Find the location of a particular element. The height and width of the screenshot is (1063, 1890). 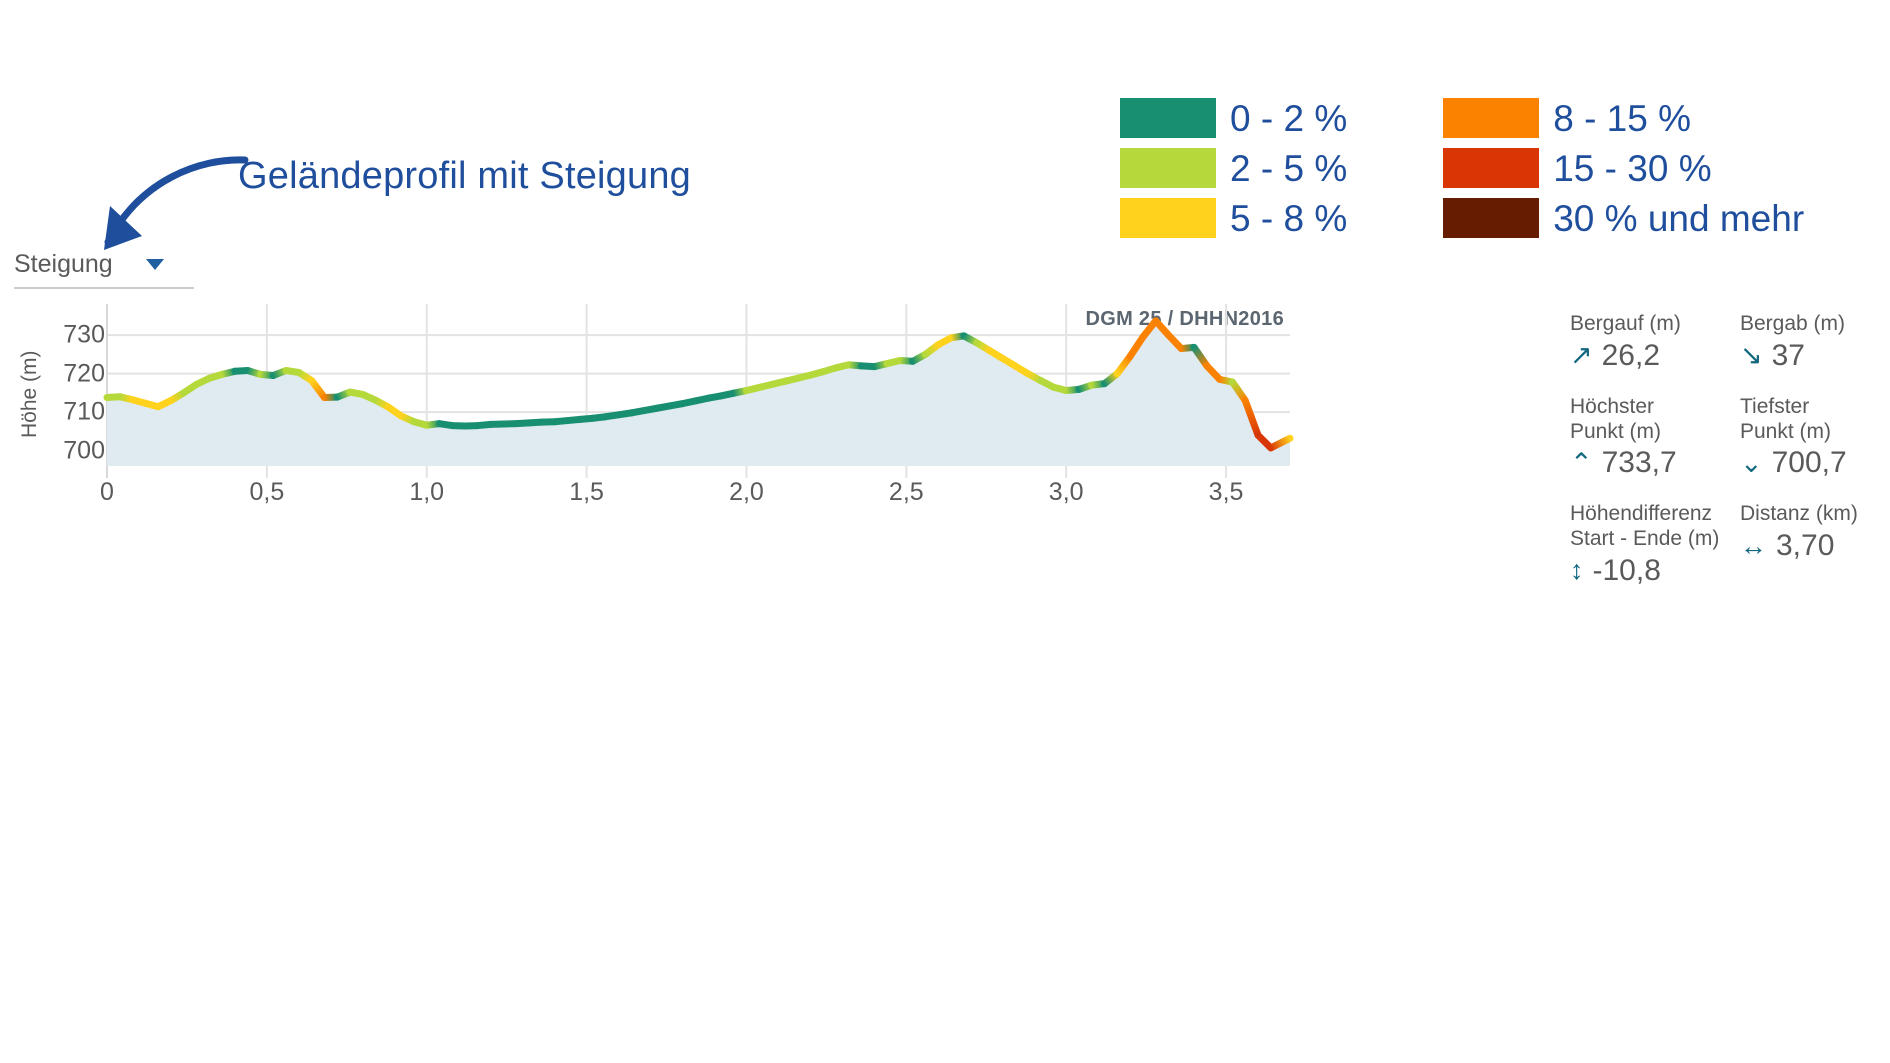

y-tick-label: 730 is located at coordinates (84, 334).